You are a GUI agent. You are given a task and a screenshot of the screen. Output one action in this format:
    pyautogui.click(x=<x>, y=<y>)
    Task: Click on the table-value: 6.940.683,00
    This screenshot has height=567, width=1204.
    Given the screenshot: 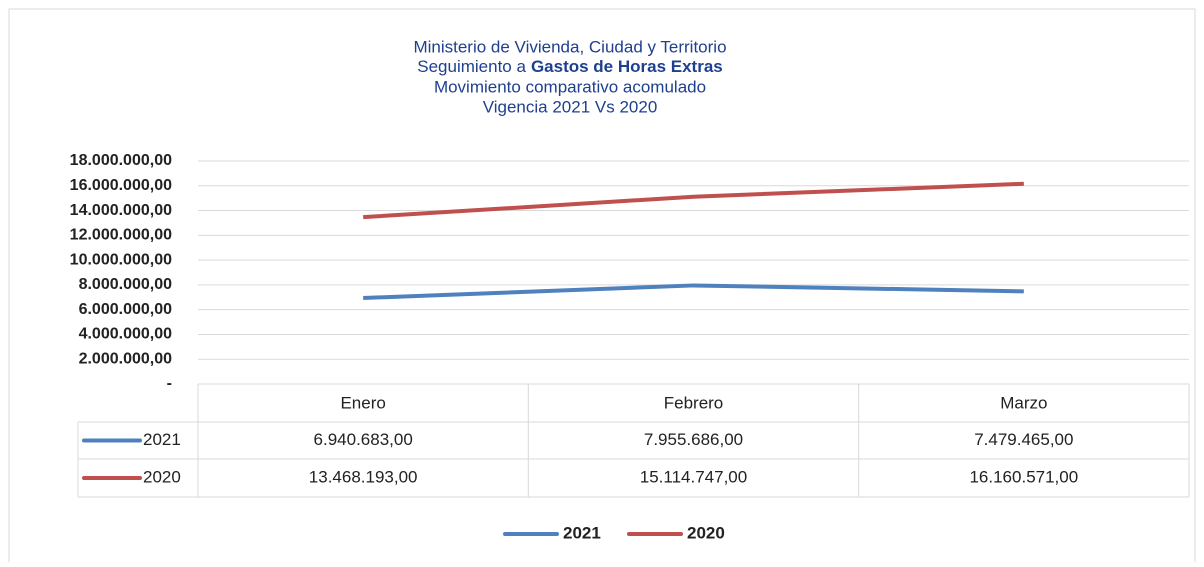 What is the action you would take?
    pyautogui.click(x=363, y=439)
    